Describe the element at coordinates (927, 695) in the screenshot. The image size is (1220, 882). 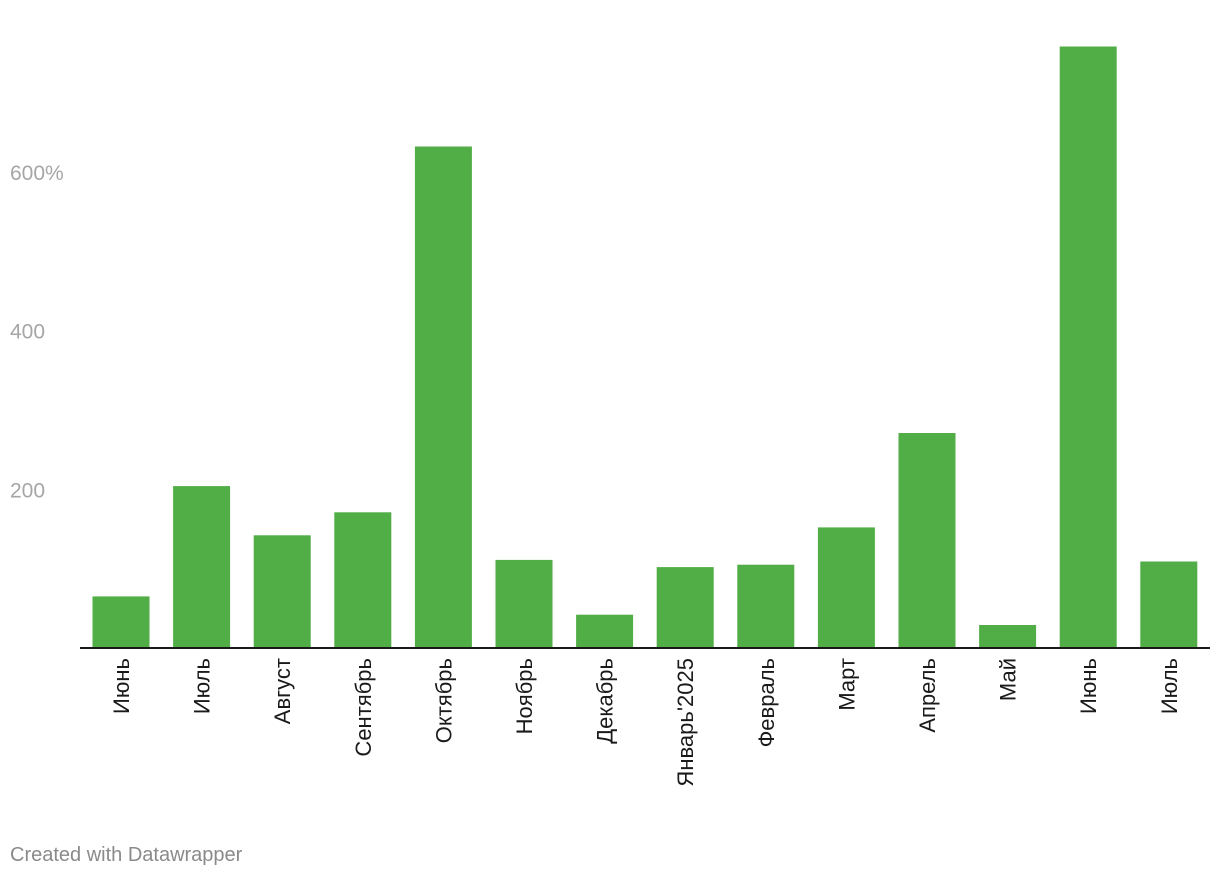
I see `x-tick-label: Апрель` at that location.